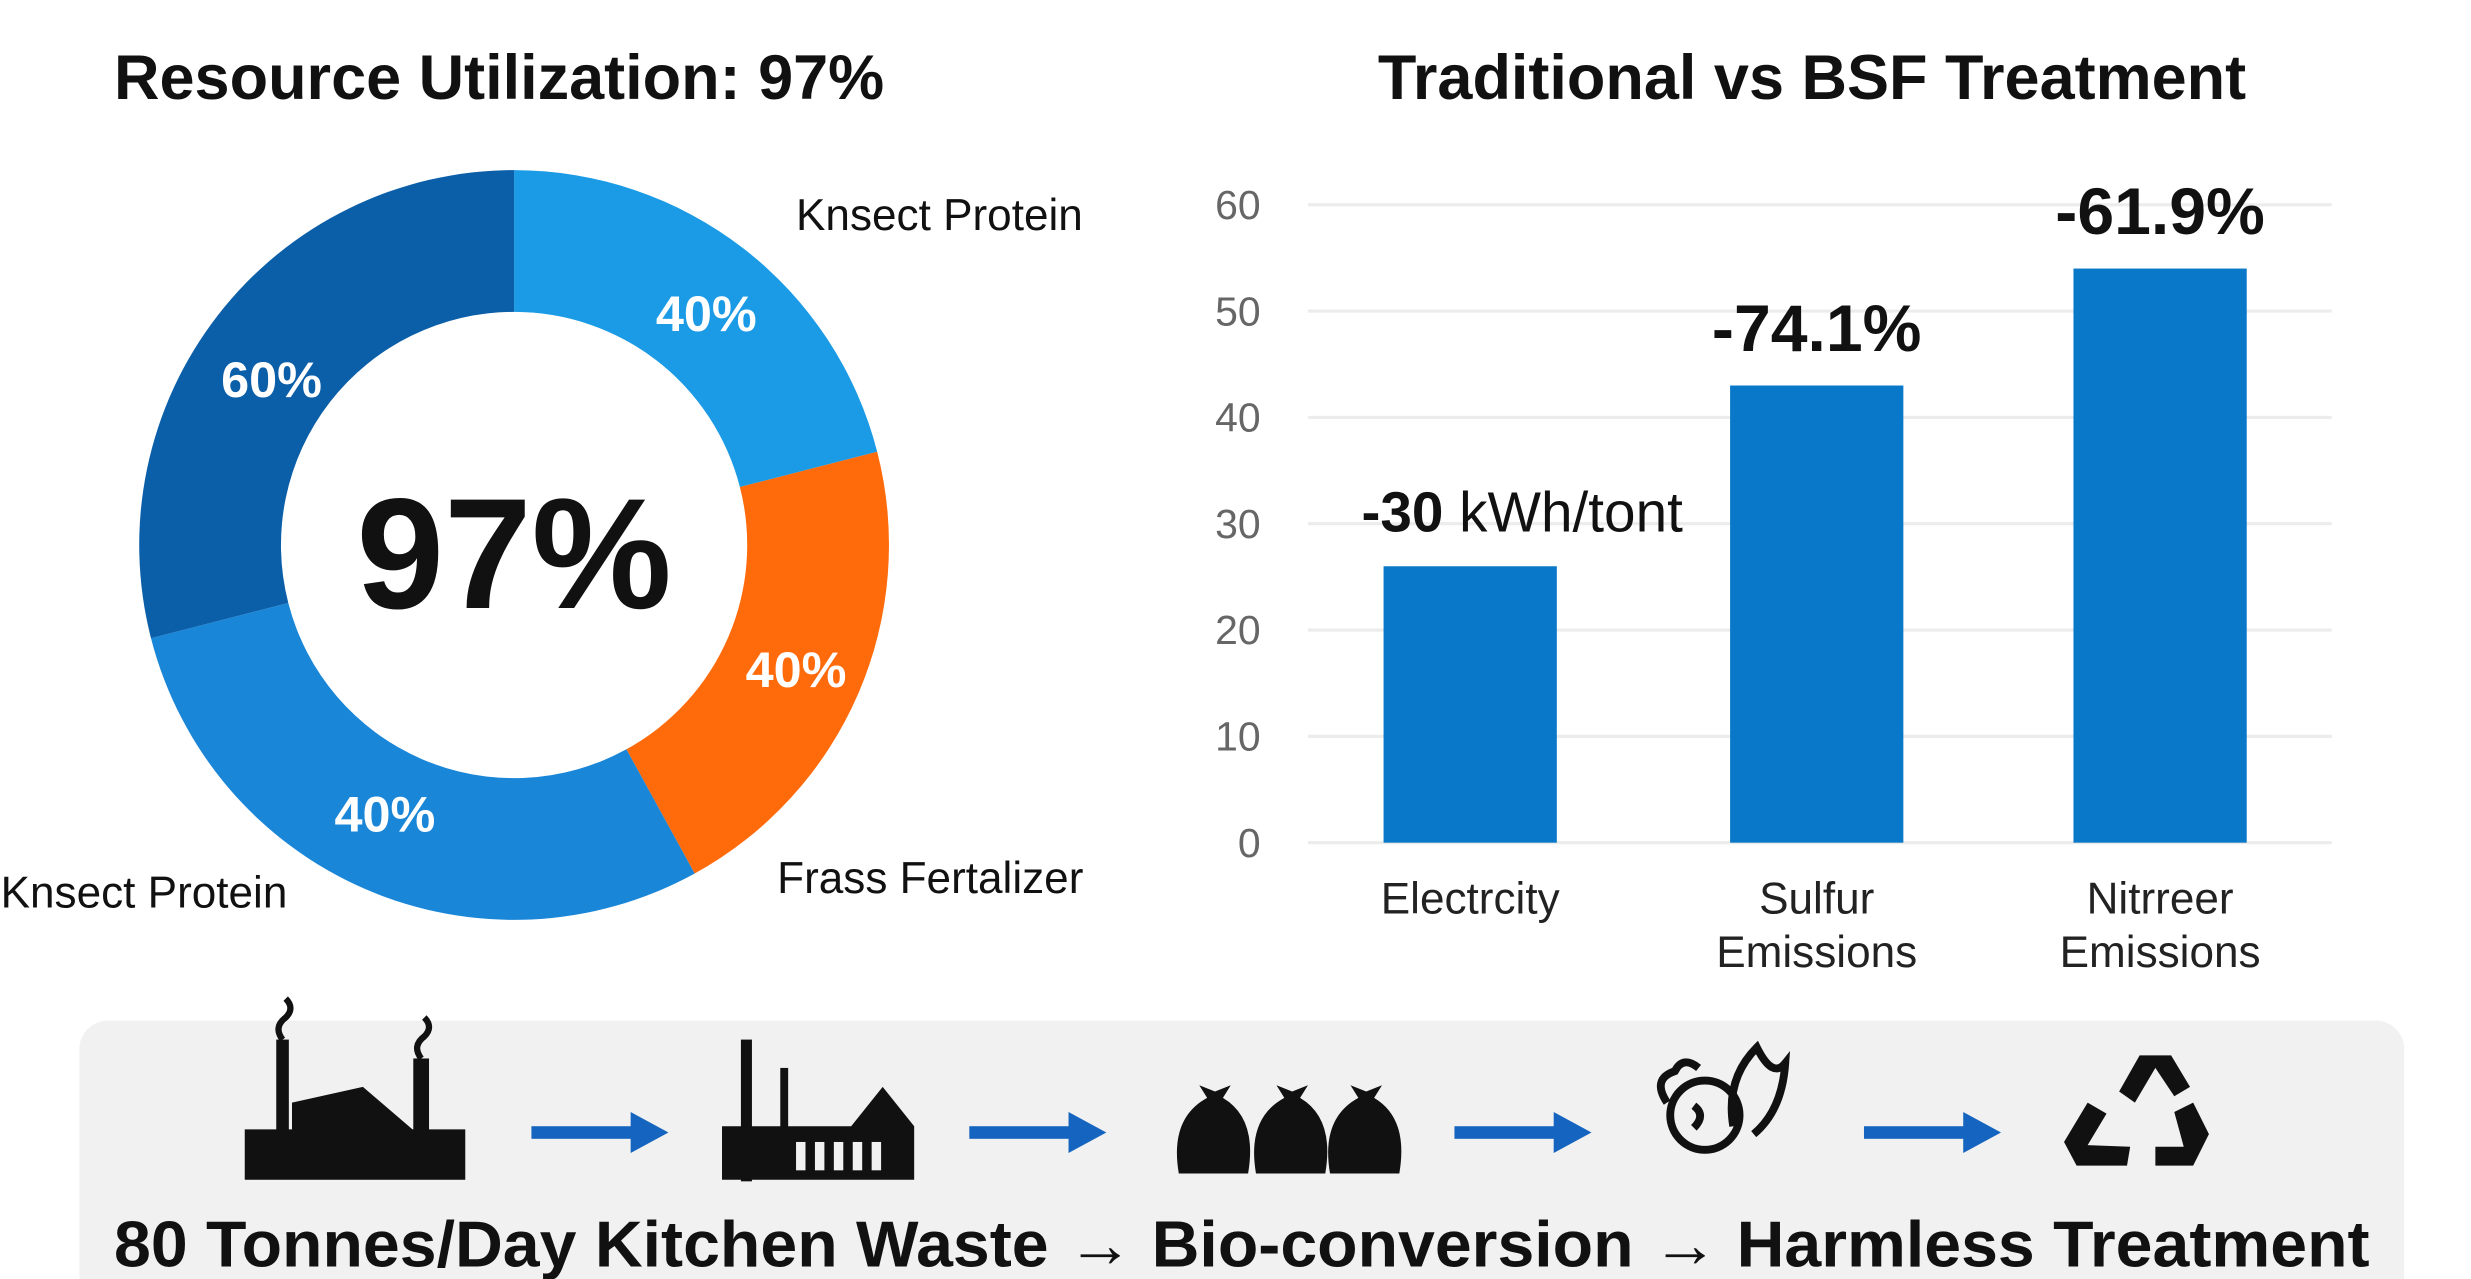 The image size is (2471, 1279). Describe the element at coordinates (1470, 899) in the screenshot. I see `x-tick-label: Electrcity` at that location.